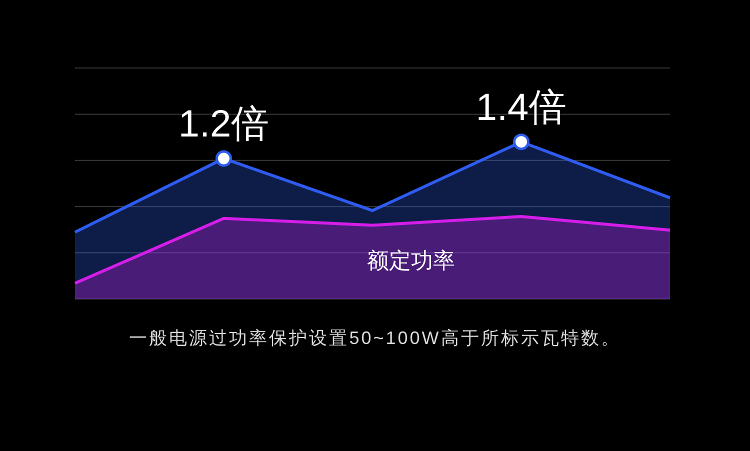 This screenshot has width=750, height=451. What do you see at coordinates (375, 338) in the screenshot?
I see `text: 一般电源过功率保护设置50~100W高于所标示瓦特数。` at bounding box center [375, 338].